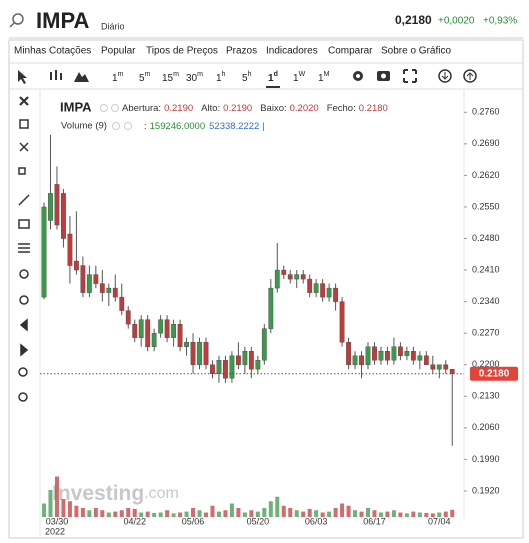 The width and height of the screenshot is (529, 543). What do you see at coordinates (470, 76) in the screenshot?
I see `upload-icon` at bounding box center [470, 76].